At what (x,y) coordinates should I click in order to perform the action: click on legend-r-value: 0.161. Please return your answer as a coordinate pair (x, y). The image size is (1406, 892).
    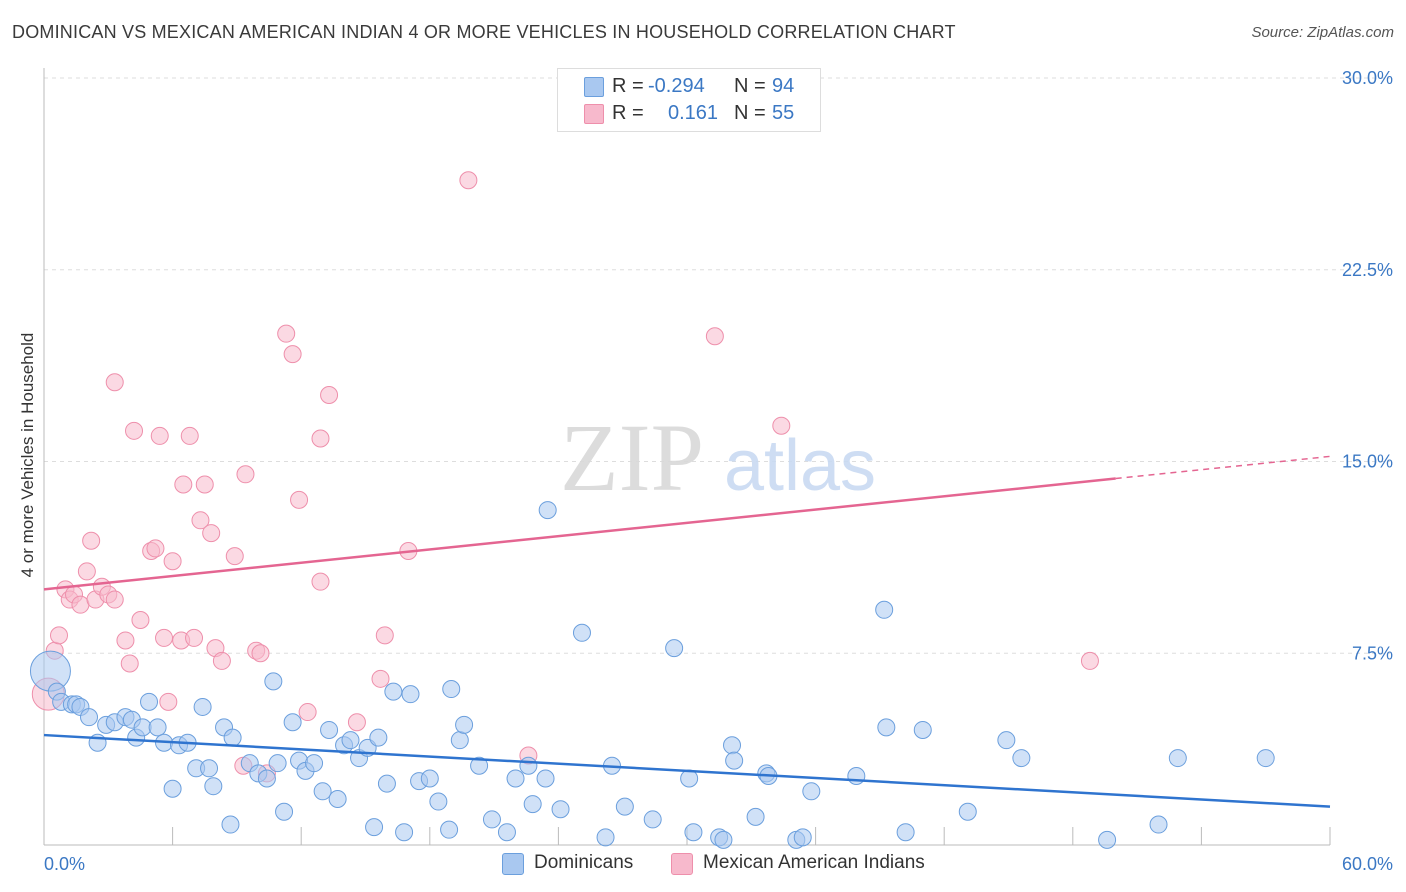
    Looking at the image, I should click on (693, 113).